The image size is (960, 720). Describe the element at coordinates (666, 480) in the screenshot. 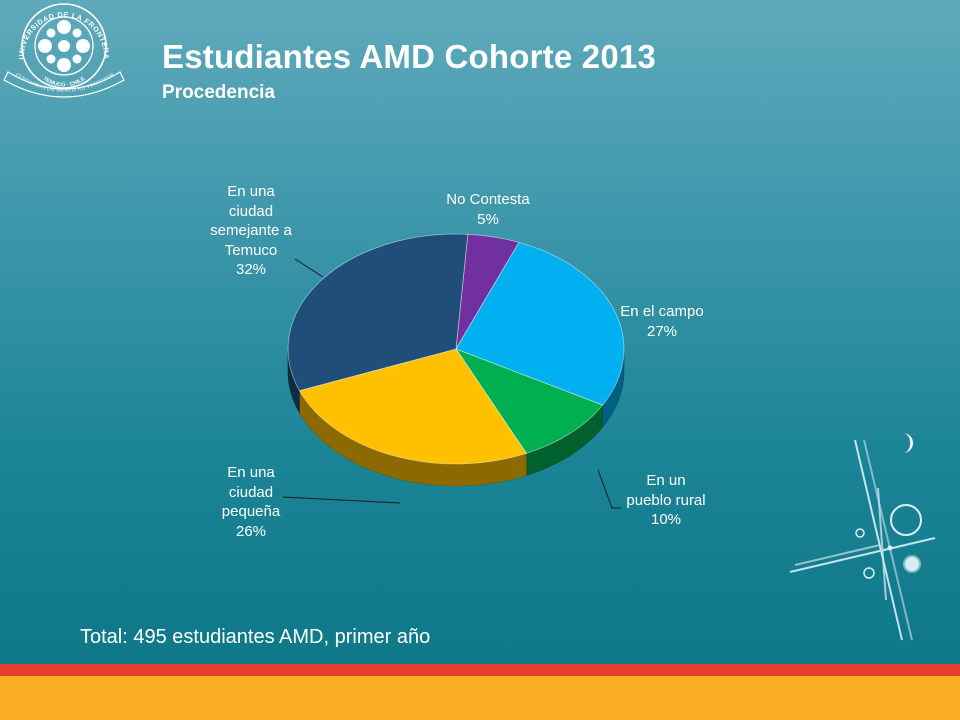

I see `slice-category-label: En un` at that location.